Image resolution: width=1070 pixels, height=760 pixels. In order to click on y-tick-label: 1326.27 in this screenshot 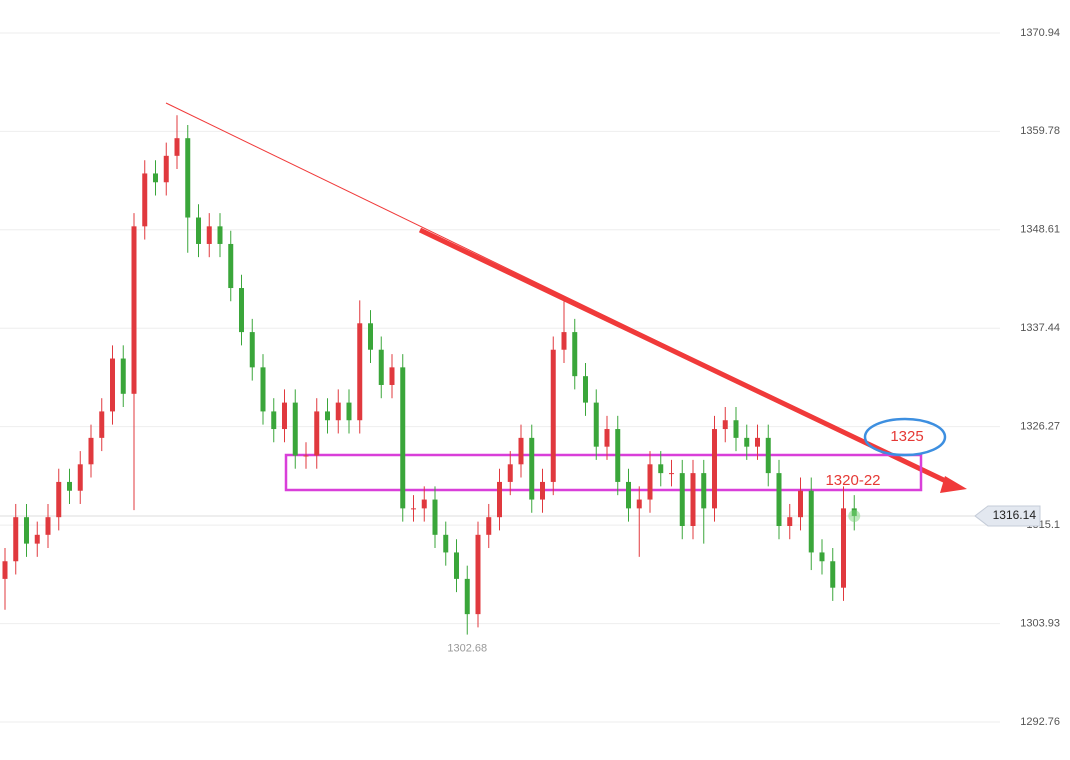, I will do `click(1040, 427)`.